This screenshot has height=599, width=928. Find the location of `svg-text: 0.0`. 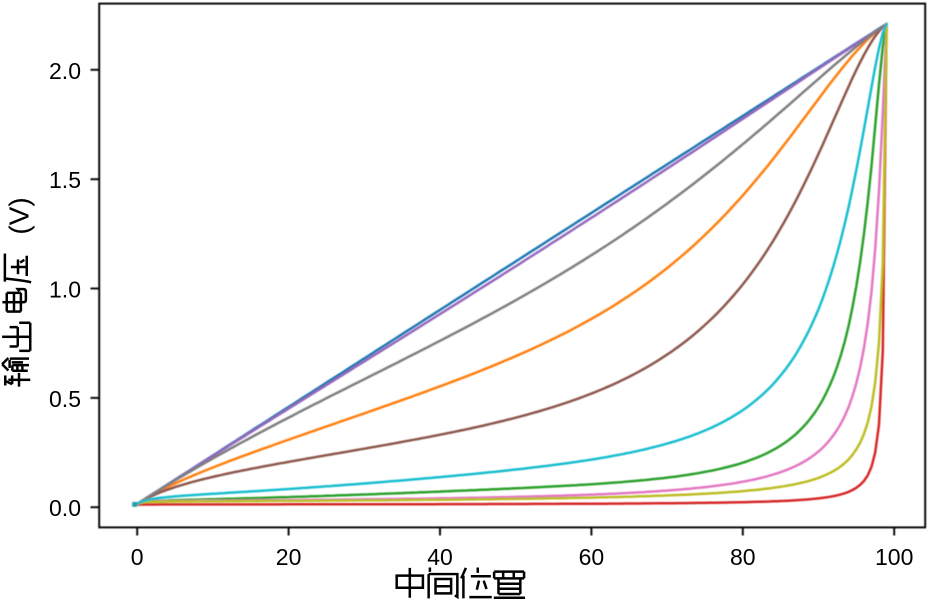

svg-text: 0.0 is located at coordinates (65, 508).